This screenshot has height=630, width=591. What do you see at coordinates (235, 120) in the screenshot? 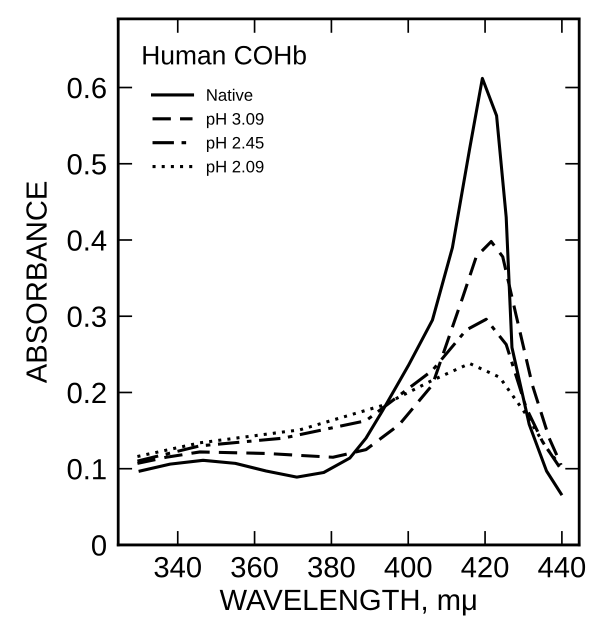
I see `legend-label: pH 3.09` at bounding box center [235, 120].